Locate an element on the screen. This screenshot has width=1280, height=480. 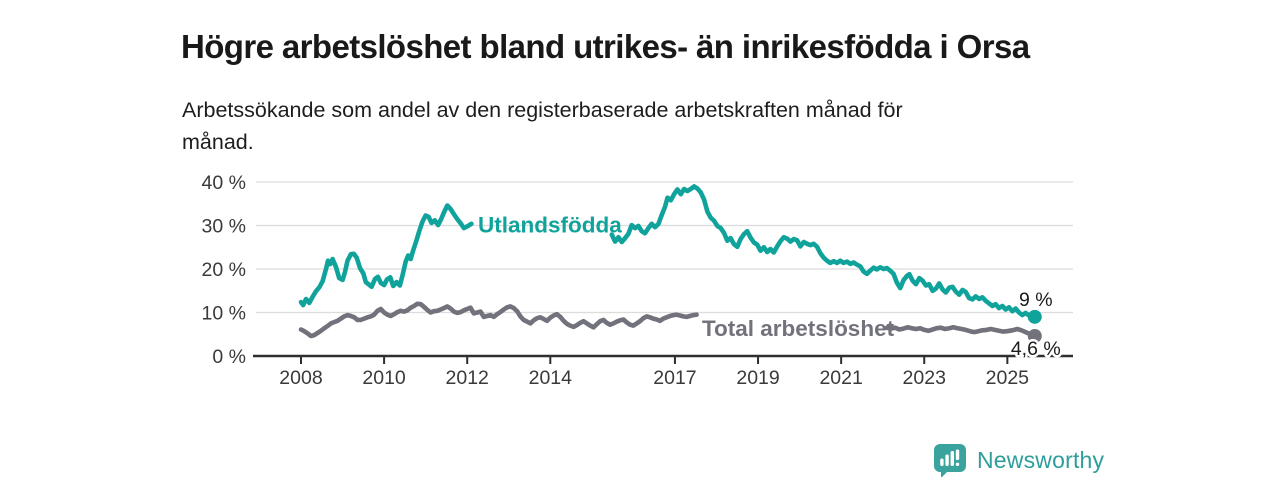
series-line-total-arbetsloshet-seg2 is located at coordinates (961, 332).